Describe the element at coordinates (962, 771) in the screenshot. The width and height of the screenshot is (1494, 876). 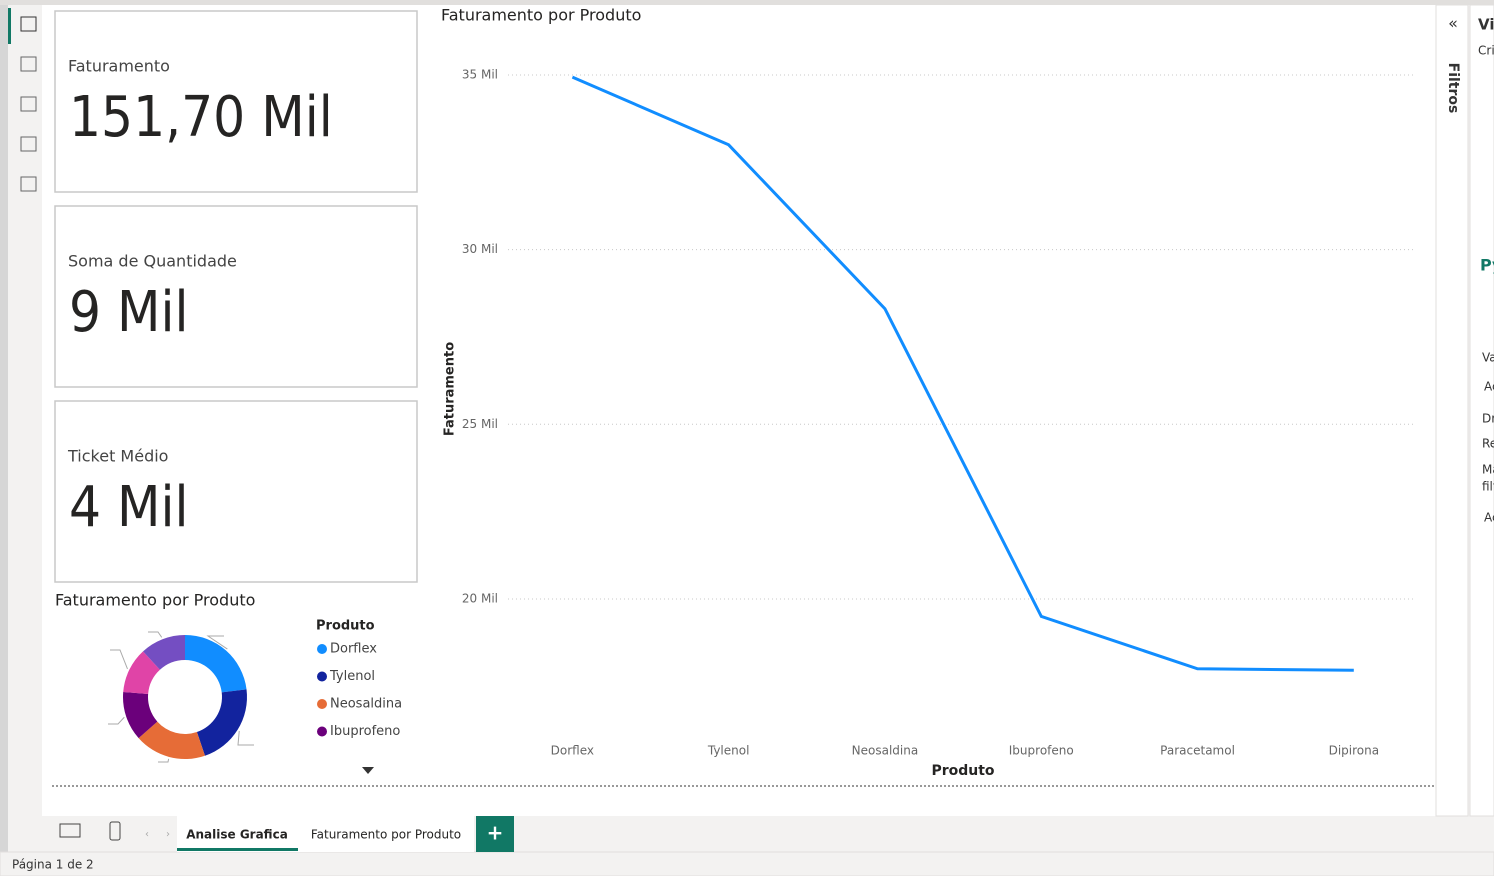
I see `x-axis-title: Produto` at that location.